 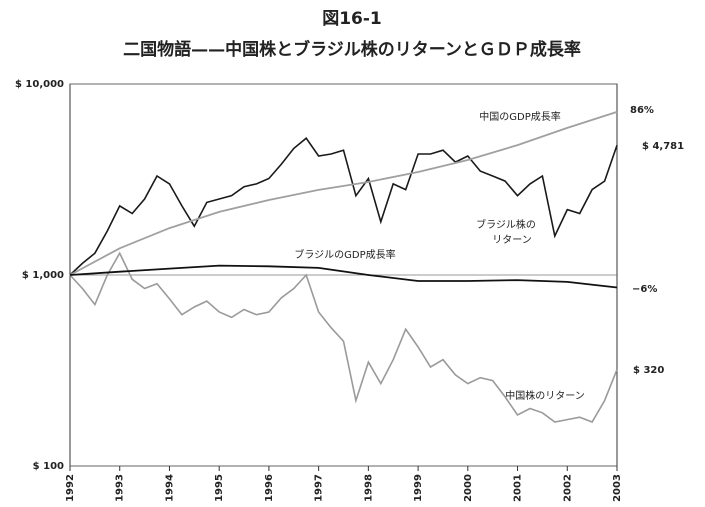 What do you see at coordinates (343, 276) in the screenshot?
I see `series-line` at bounding box center [343, 276].